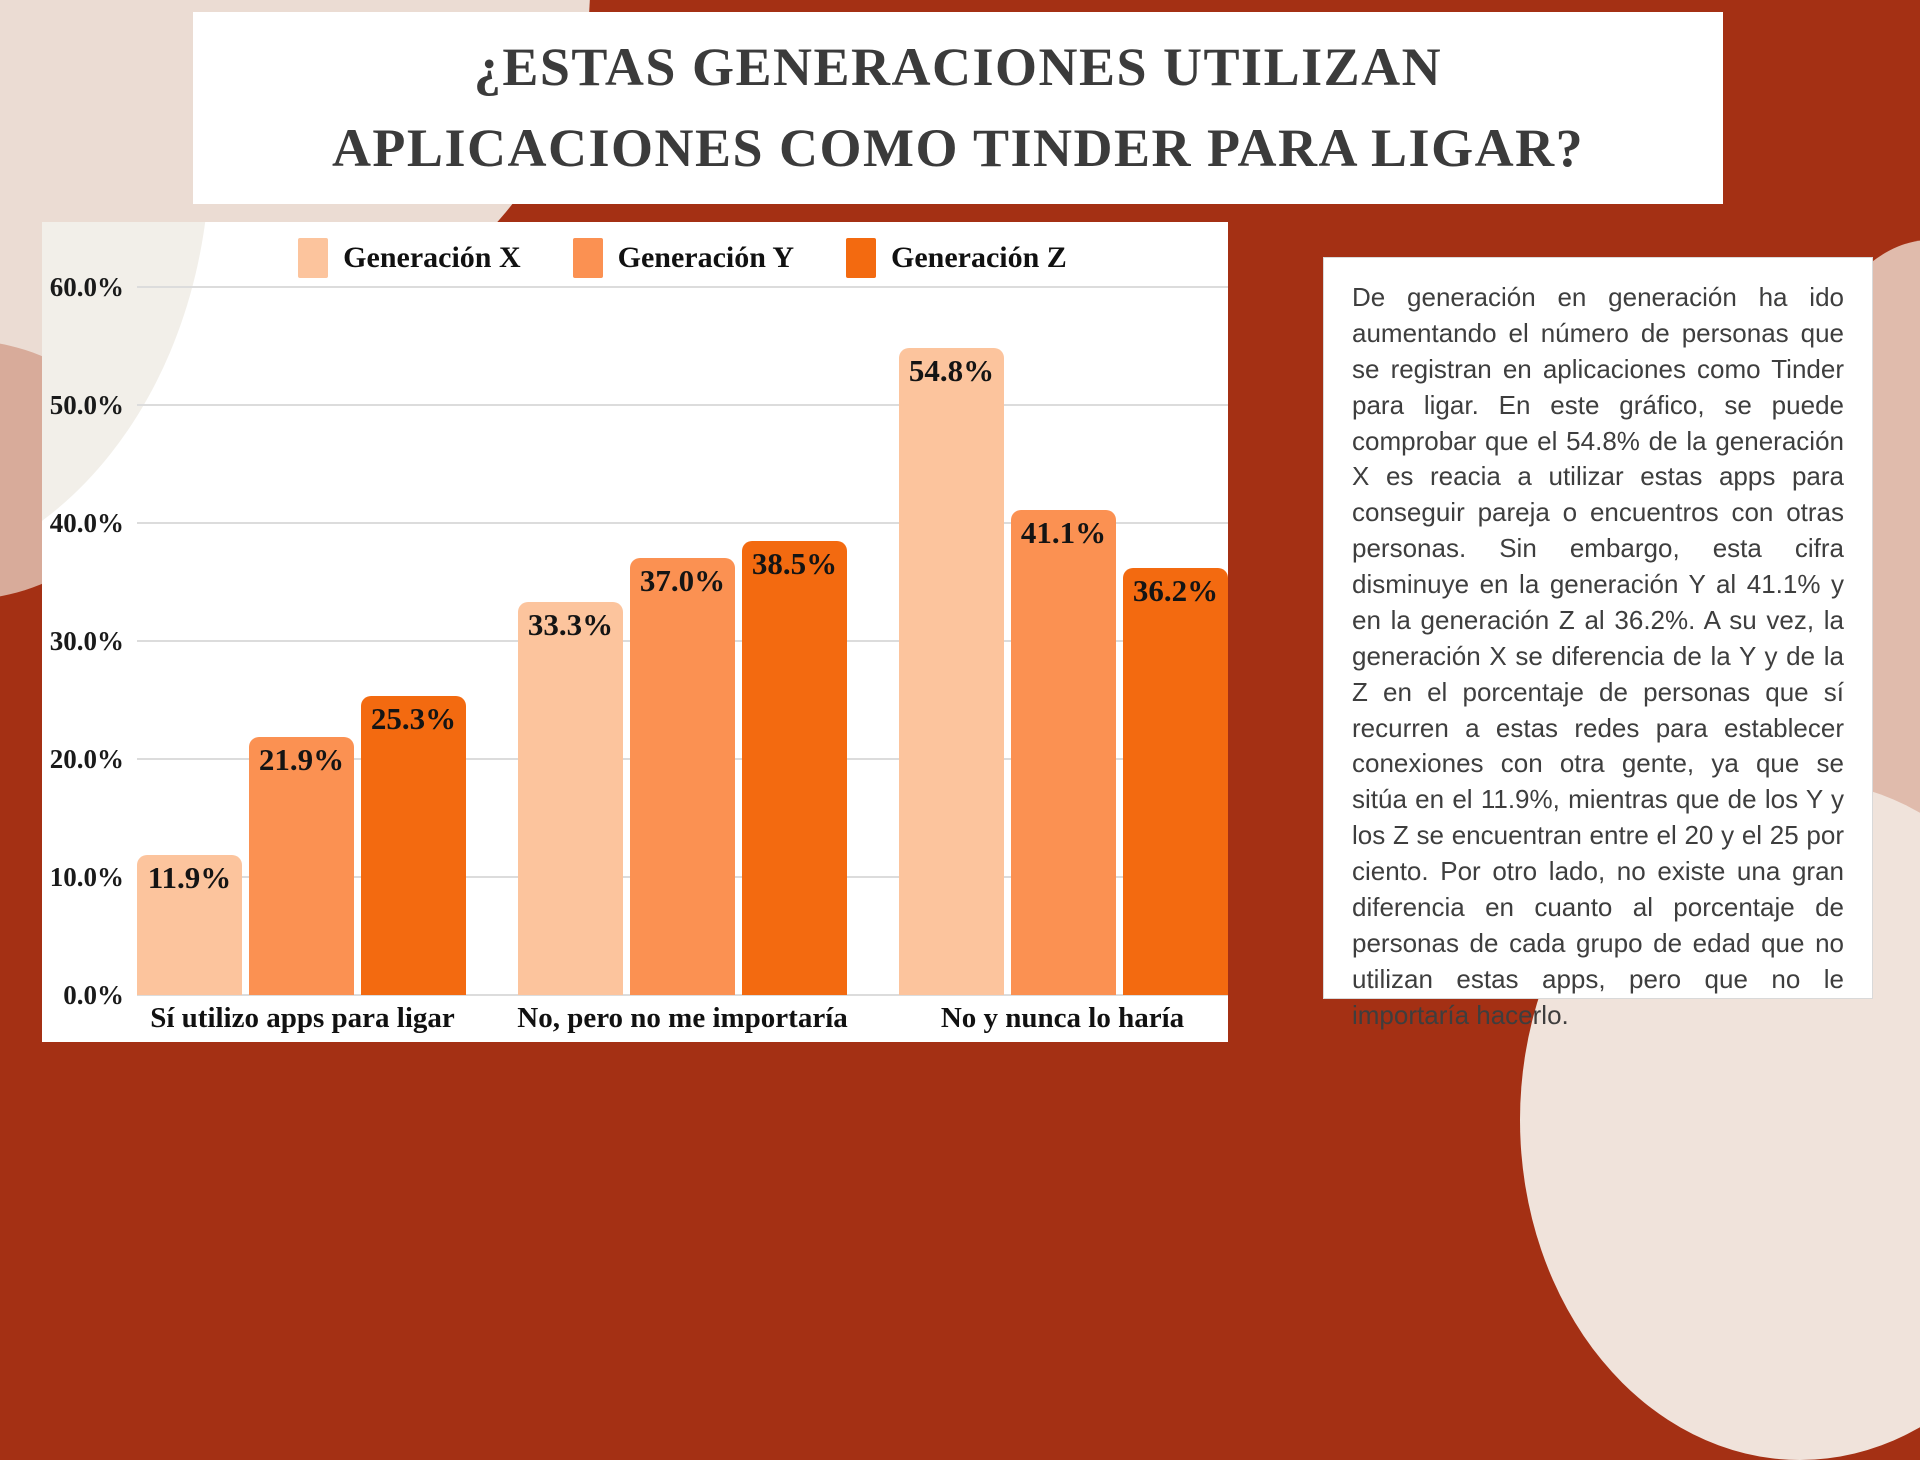  I want to click on bar-group: 11.9% 21.9% 25.3%, so click(301, 845).